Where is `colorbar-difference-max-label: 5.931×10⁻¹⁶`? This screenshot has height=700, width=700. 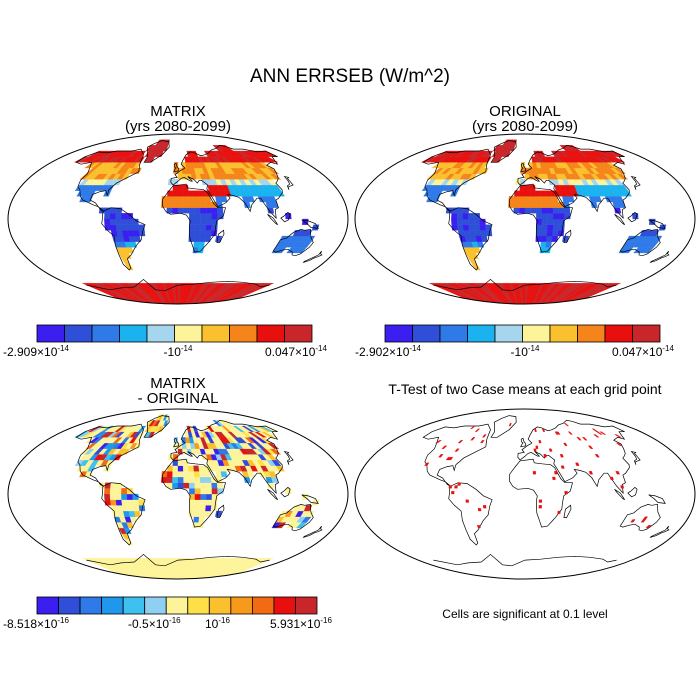
colorbar-difference-max-label: 5.931×10⁻¹⁶ is located at coordinates (301, 623).